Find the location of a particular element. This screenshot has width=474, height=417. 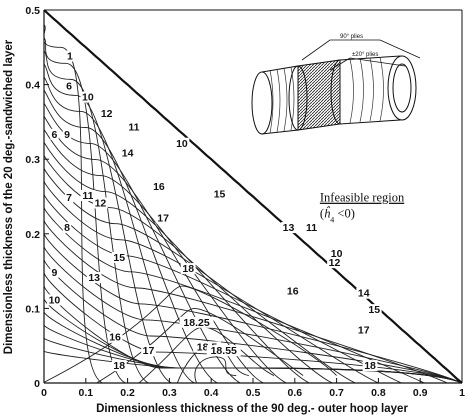

tube-right-end-inner is located at coordinates (402, 88).